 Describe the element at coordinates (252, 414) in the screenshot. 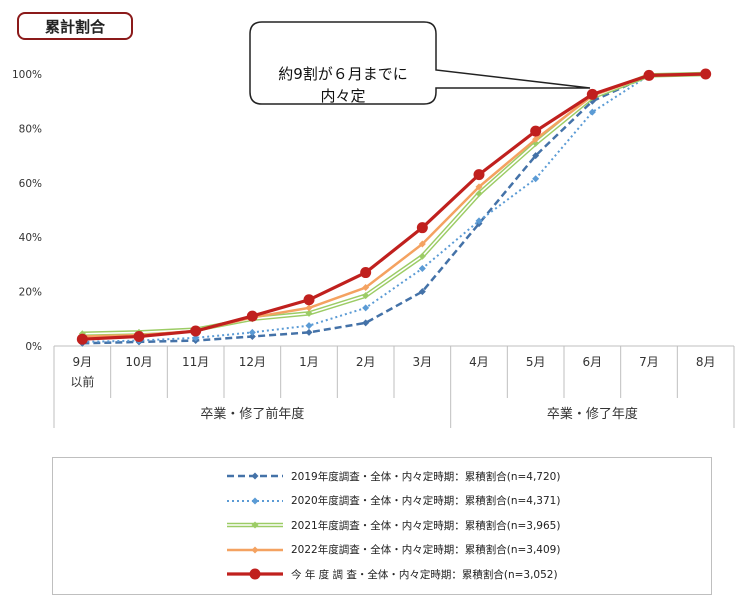

I see `group-label-previous-year: 卒業・修了前年度` at that location.